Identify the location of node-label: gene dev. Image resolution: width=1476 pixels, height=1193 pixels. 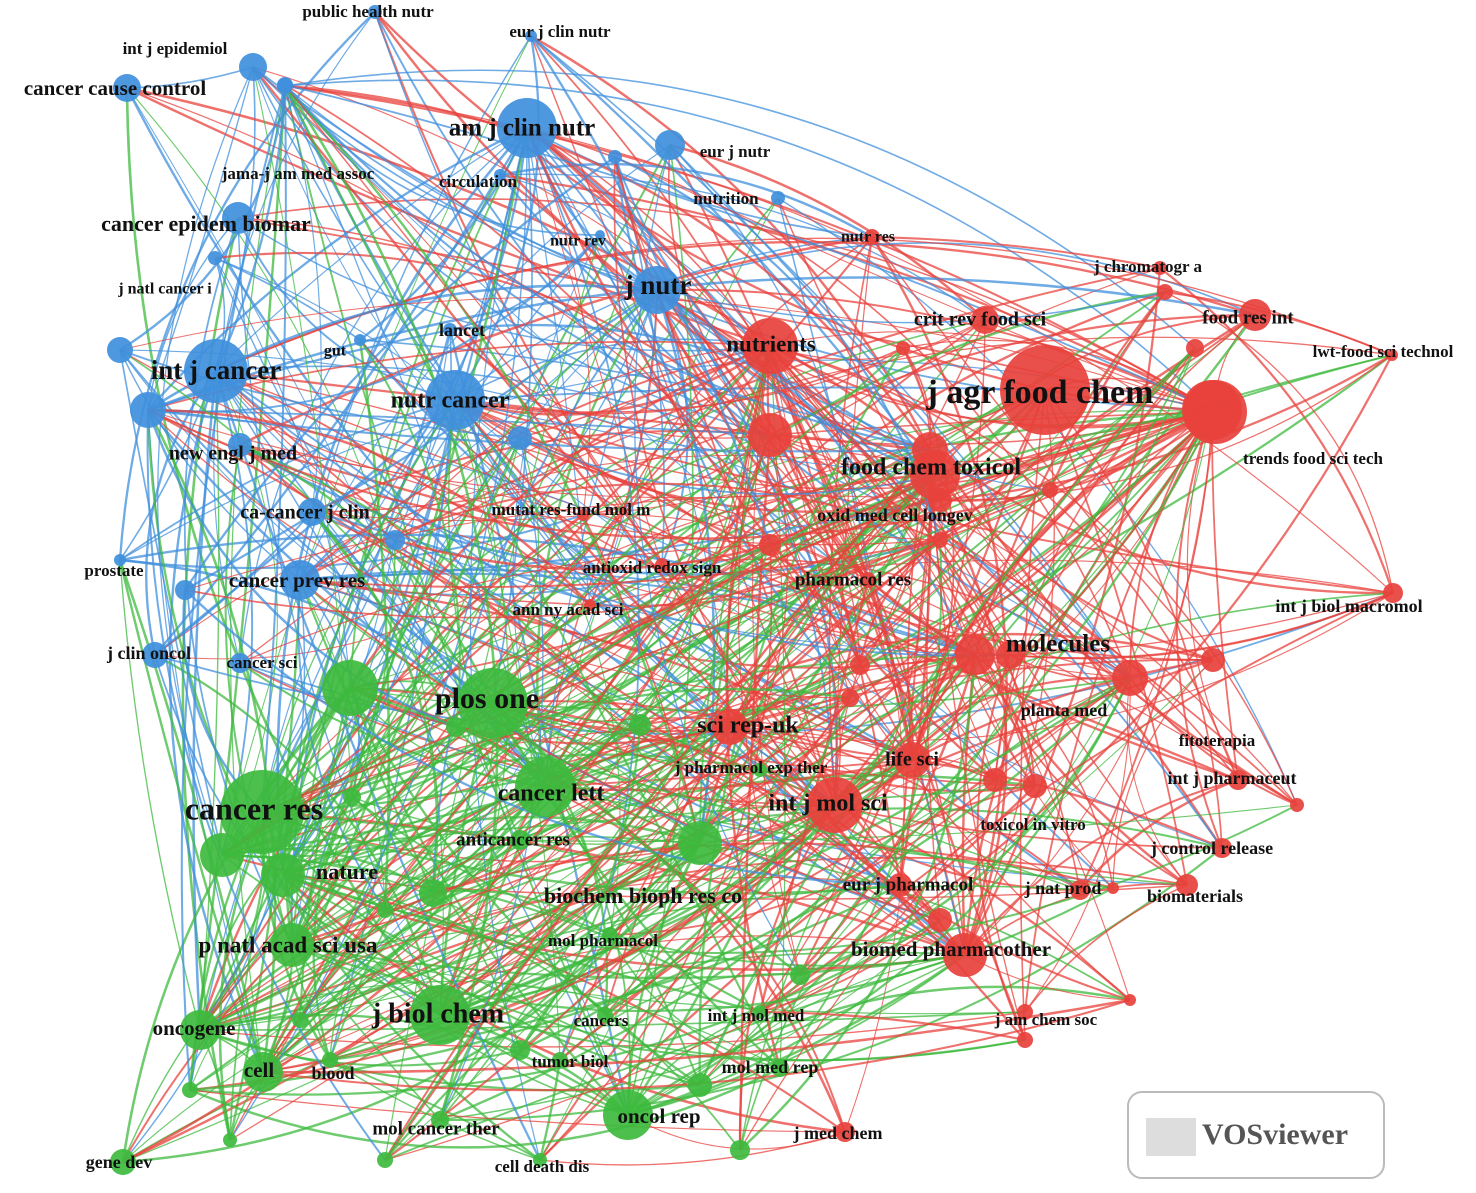
(119, 1162).